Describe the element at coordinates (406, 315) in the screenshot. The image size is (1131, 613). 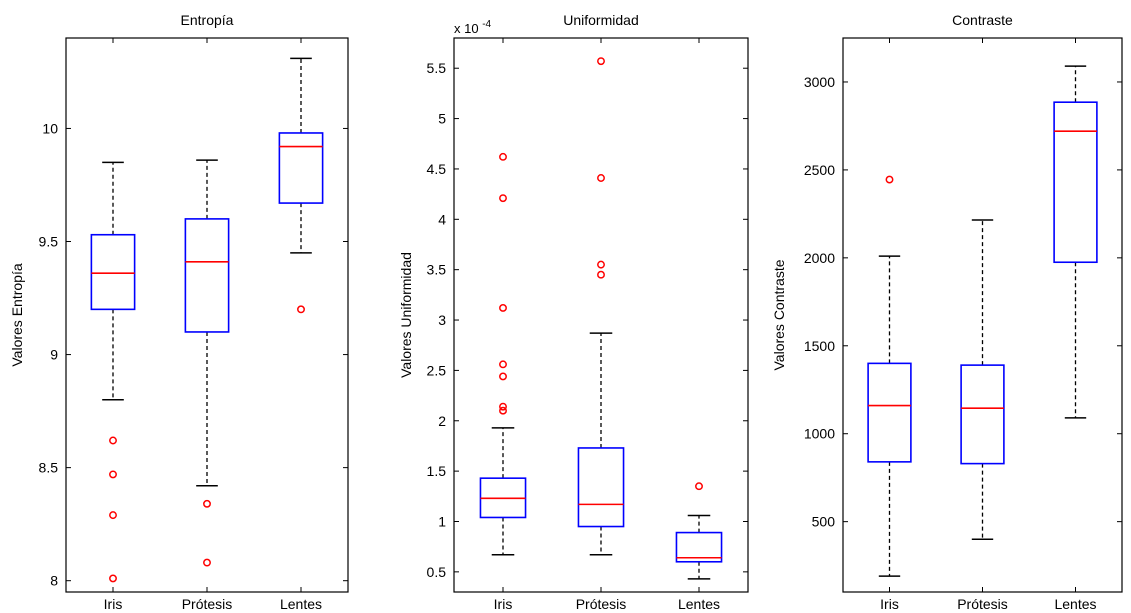
I see `y-axis-label: Valores Uniformidad` at that location.